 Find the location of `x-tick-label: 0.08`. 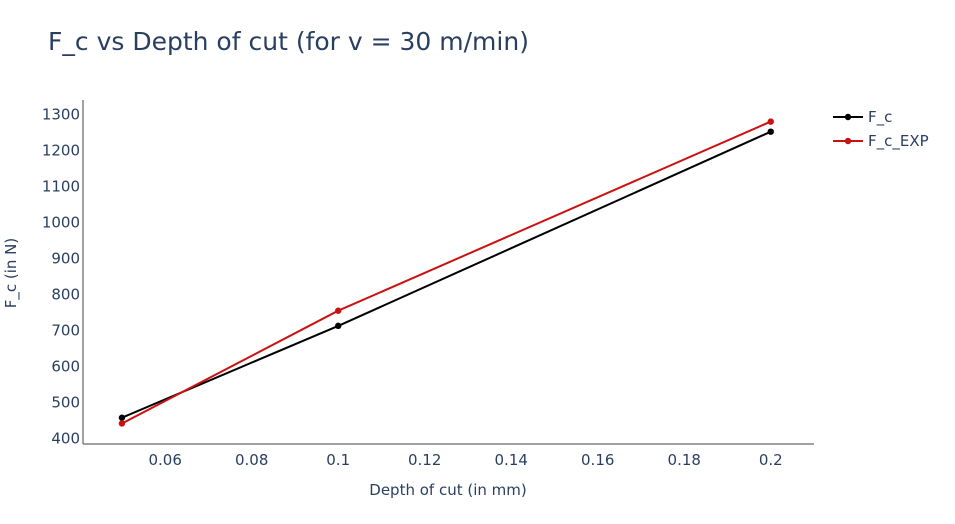

x-tick-label: 0.08 is located at coordinates (251, 460).